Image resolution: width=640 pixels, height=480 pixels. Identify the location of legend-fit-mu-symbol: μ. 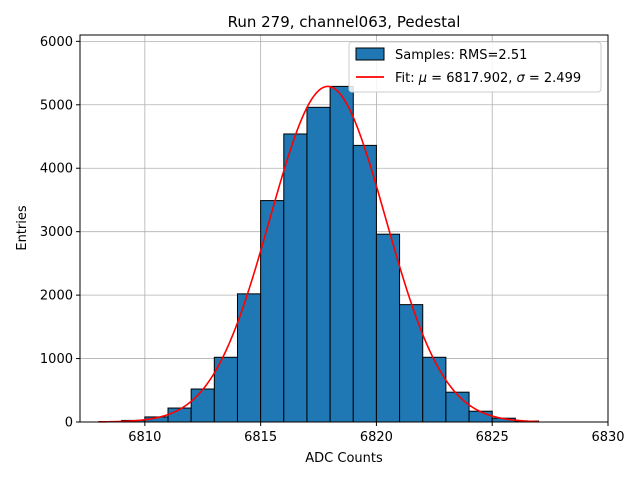
(422, 78).